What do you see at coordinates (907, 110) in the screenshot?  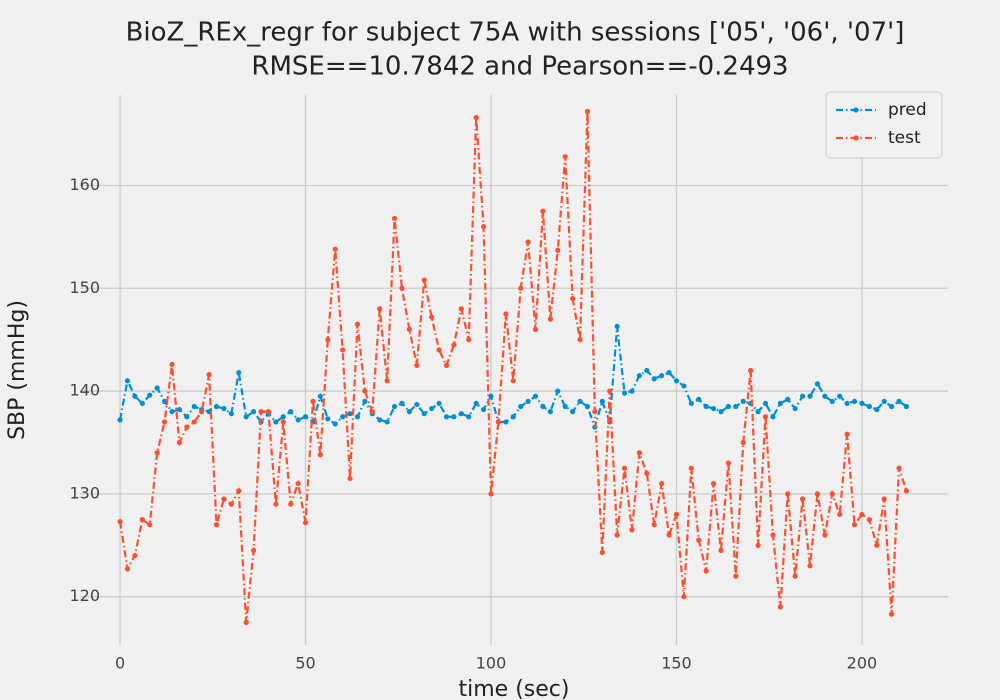 I see `legend-label: pred` at bounding box center [907, 110].